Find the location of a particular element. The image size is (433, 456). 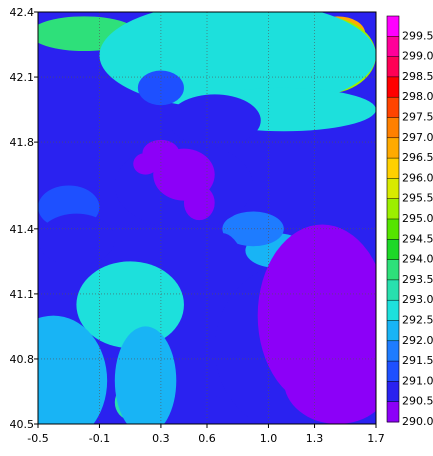

x-axis-ticks: -0.5 -0.1 0.3 0.6 1.0 1.3 1.7 is located at coordinates (206, 434).